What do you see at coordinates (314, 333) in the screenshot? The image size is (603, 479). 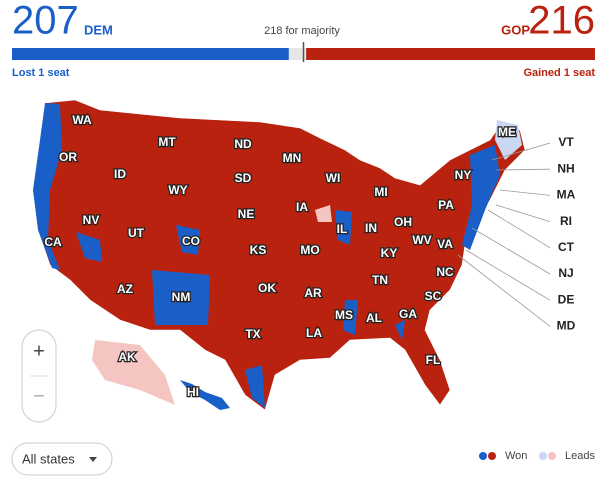 I see `state-label: LA` at bounding box center [314, 333].